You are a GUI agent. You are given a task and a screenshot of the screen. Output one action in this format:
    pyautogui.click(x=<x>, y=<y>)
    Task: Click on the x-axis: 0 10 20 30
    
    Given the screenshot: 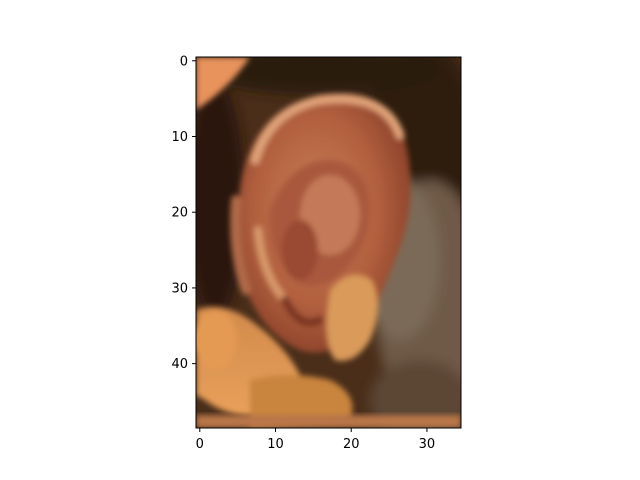 What is the action you would take?
    pyautogui.click(x=316, y=440)
    